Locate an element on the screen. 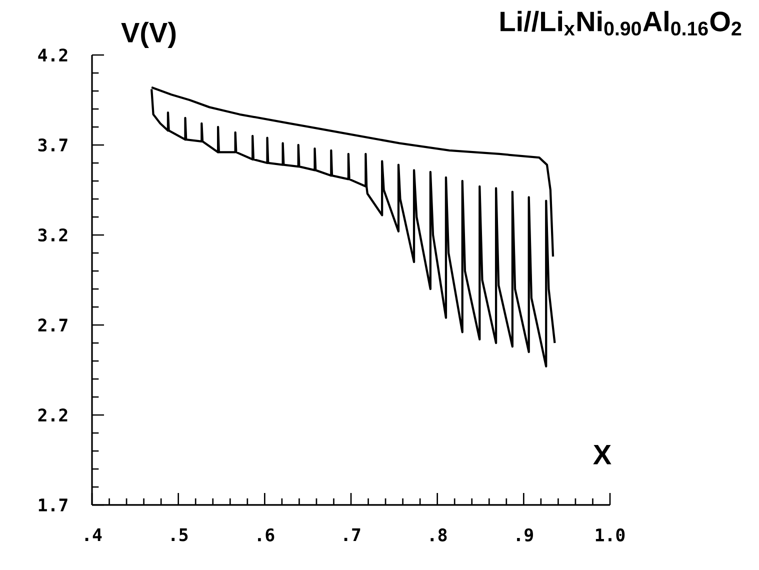 This screenshot has height=570, width=759. x-tick-label: 1.0 is located at coordinates (610, 535).